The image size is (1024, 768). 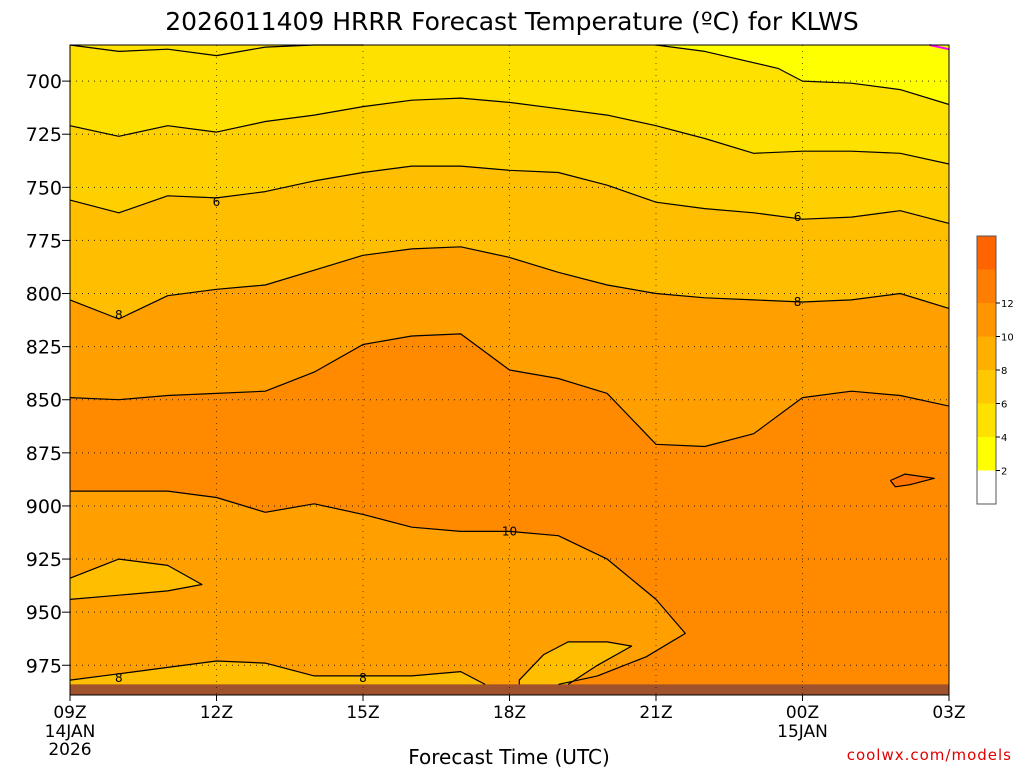 I want to click on contour-label-4: 10, so click(x=509, y=531).